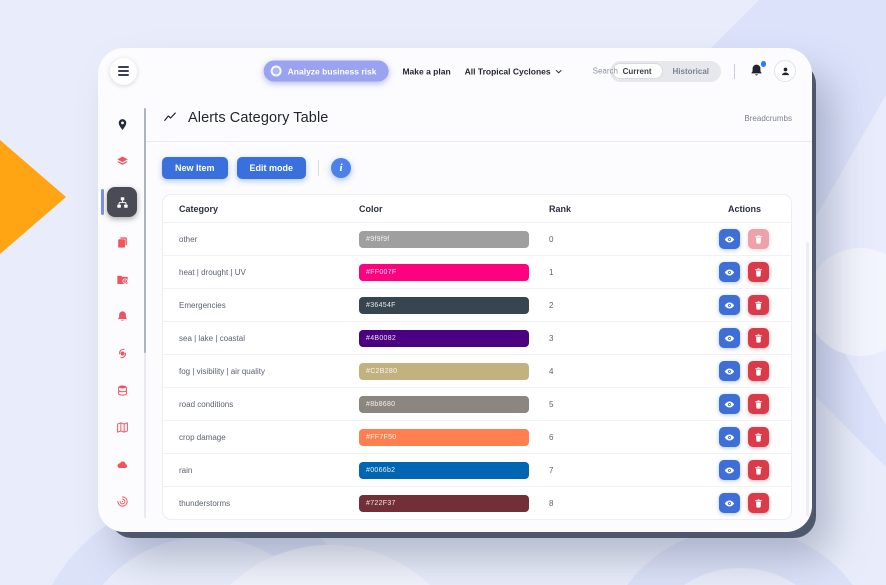  What do you see at coordinates (206, 404) in the screenshot?
I see `category-cell: road conditions` at bounding box center [206, 404].